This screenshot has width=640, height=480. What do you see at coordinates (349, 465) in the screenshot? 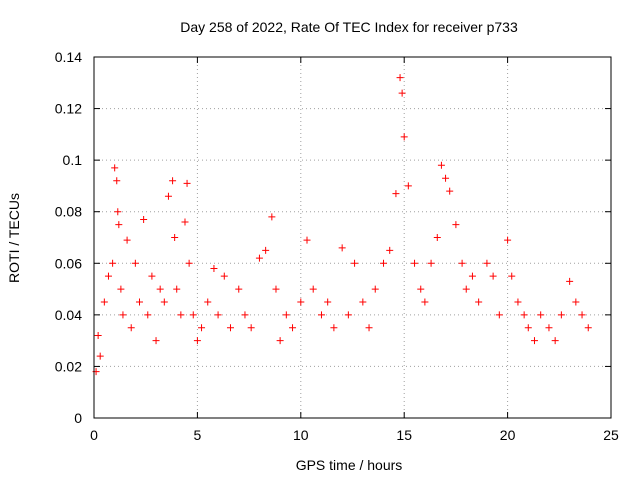
I see `x-axis-label: GPS time / hours` at bounding box center [349, 465].